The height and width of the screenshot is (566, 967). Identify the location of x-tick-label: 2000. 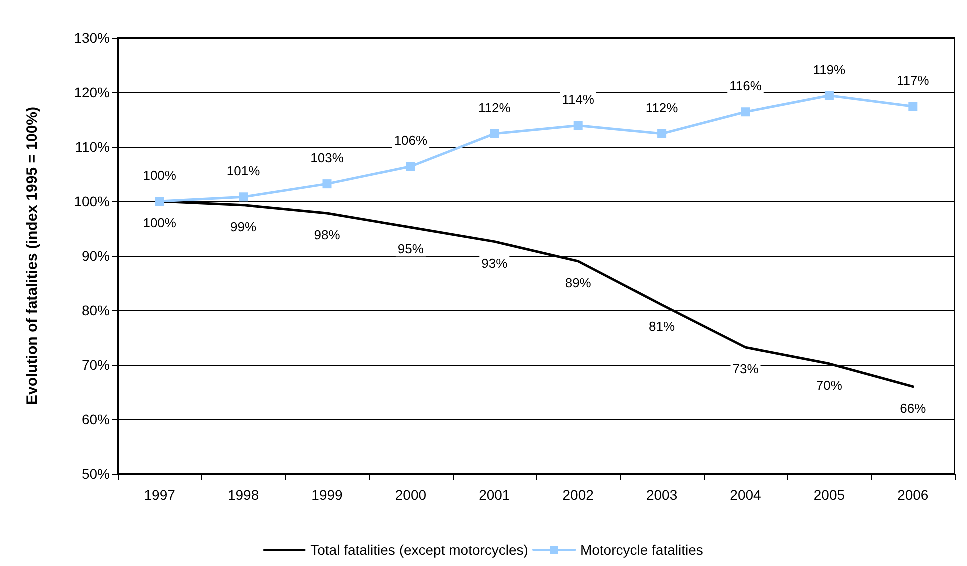
(411, 495).